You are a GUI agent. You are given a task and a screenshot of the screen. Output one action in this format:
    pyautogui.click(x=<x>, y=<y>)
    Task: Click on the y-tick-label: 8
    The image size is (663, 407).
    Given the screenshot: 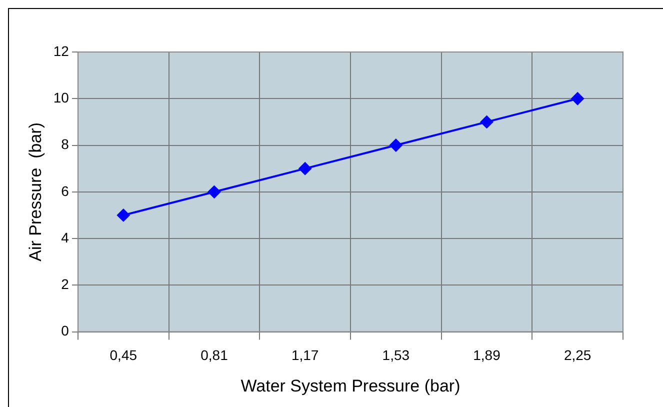 What is the action you would take?
    pyautogui.click(x=65, y=144)
    